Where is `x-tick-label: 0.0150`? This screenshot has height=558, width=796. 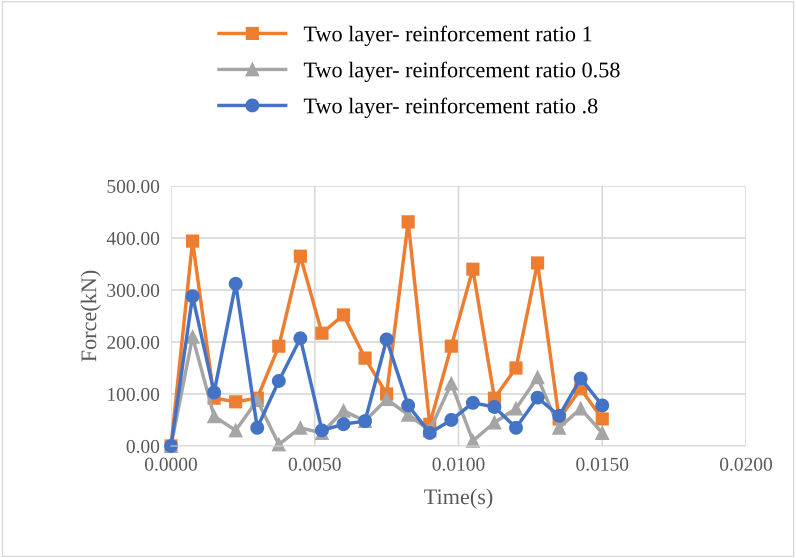 x-tick-label: 0.0150 is located at coordinates (602, 464).